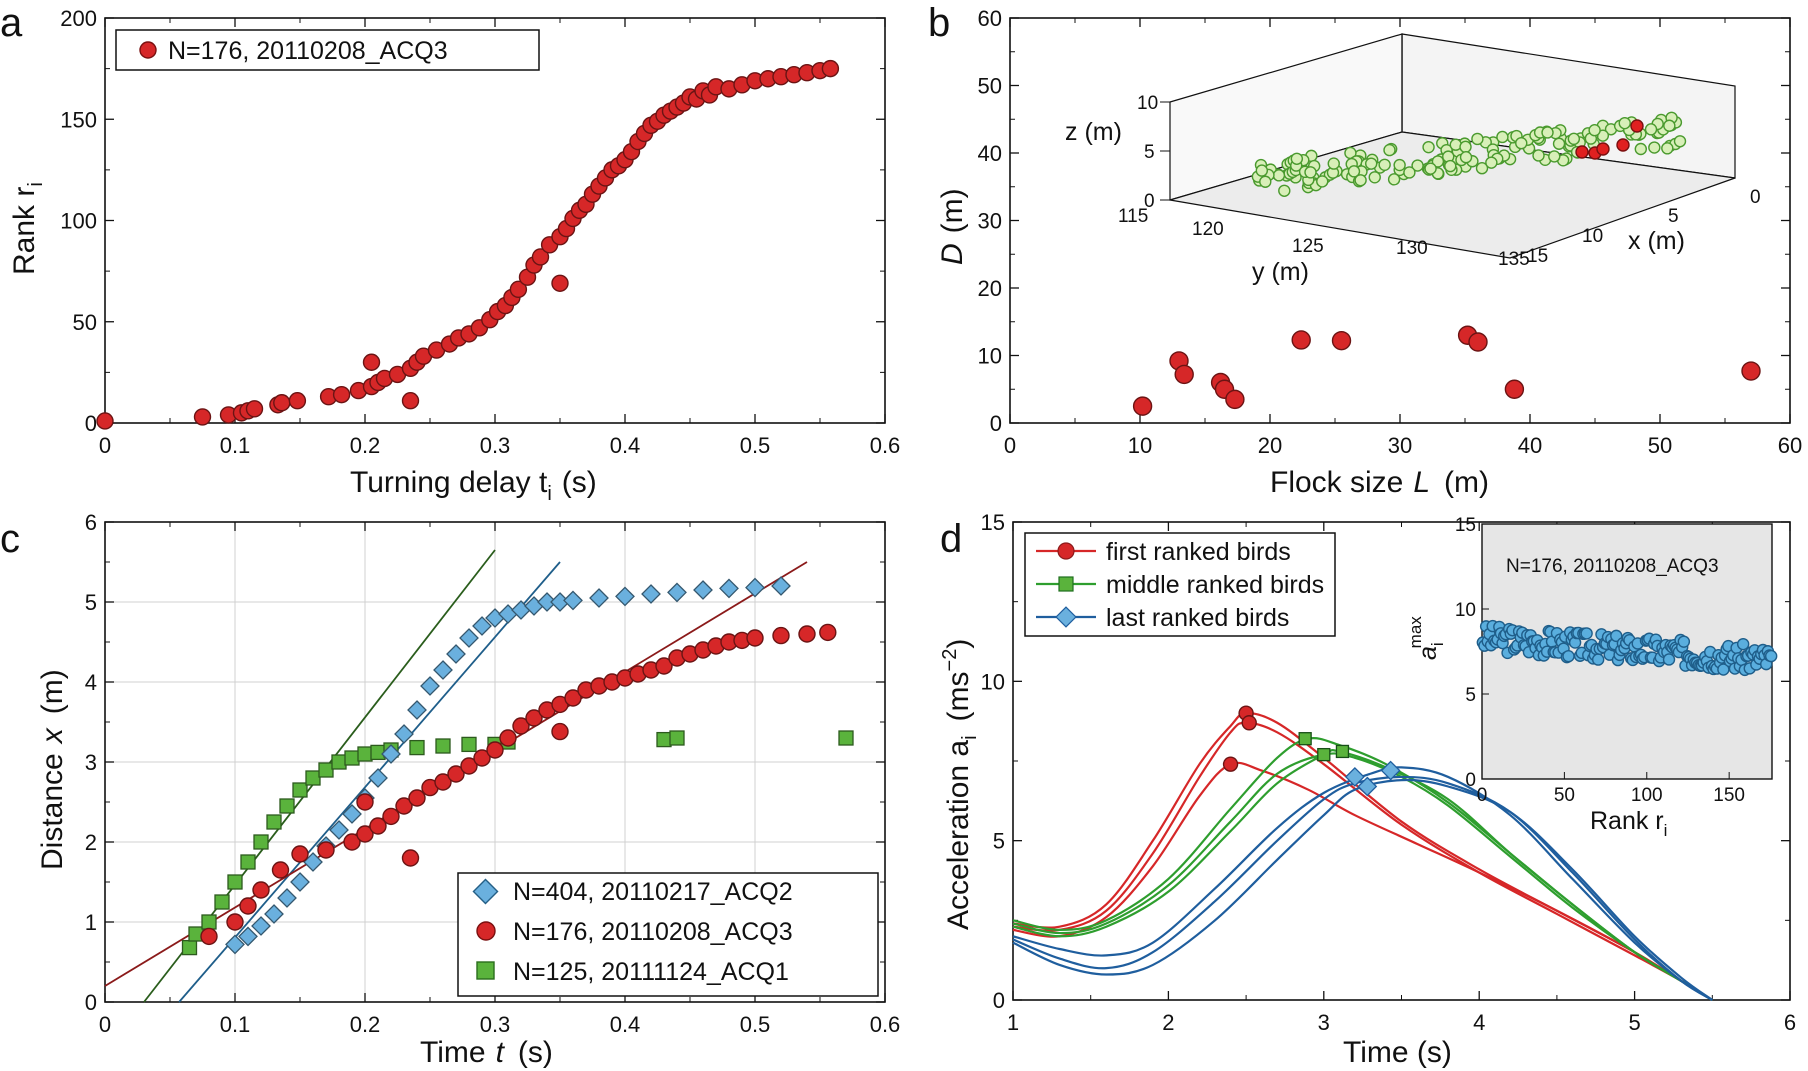 The width and height of the screenshot is (1808, 1071). What do you see at coordinates (10, 539) in the screenshot?
I see `panel-label-c: c` at bounding box center [10, 539].